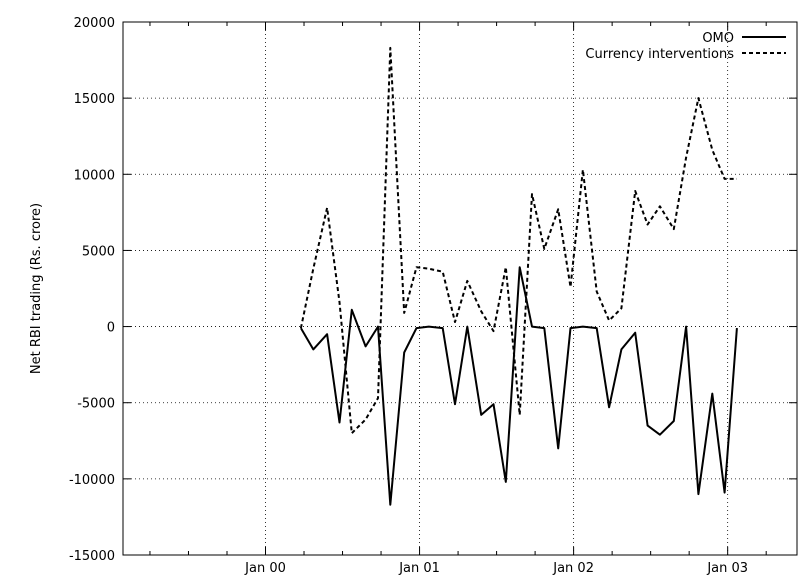 The height and width of the screenshot is (577, 800). What do you see at coordinates (111, 328) in the screenshot?
I see `y-tick-label: 0` at bounding box center [111, 328].